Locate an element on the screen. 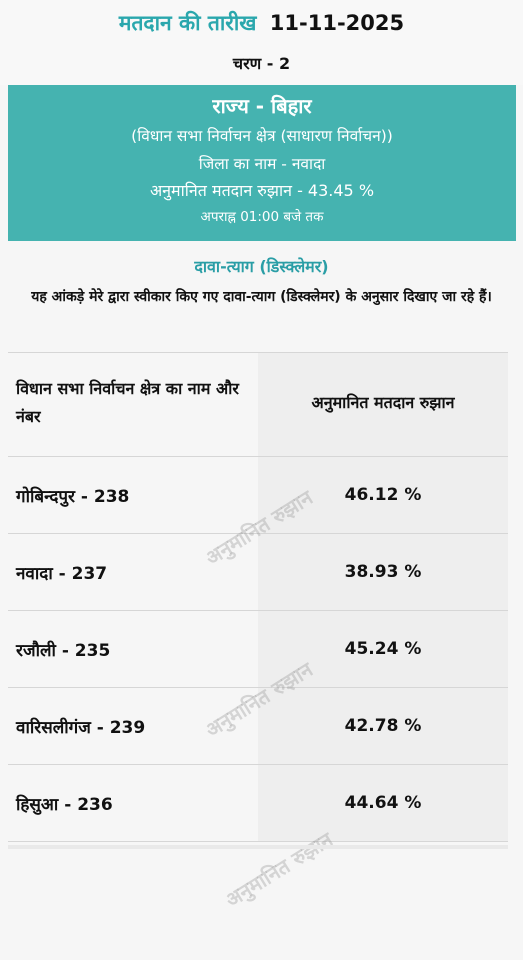 Image resolution: width=523 pixels, height=960 pixels. table-row: हिसुआ - 236 44.64 % is located at coordinates (258, 803).